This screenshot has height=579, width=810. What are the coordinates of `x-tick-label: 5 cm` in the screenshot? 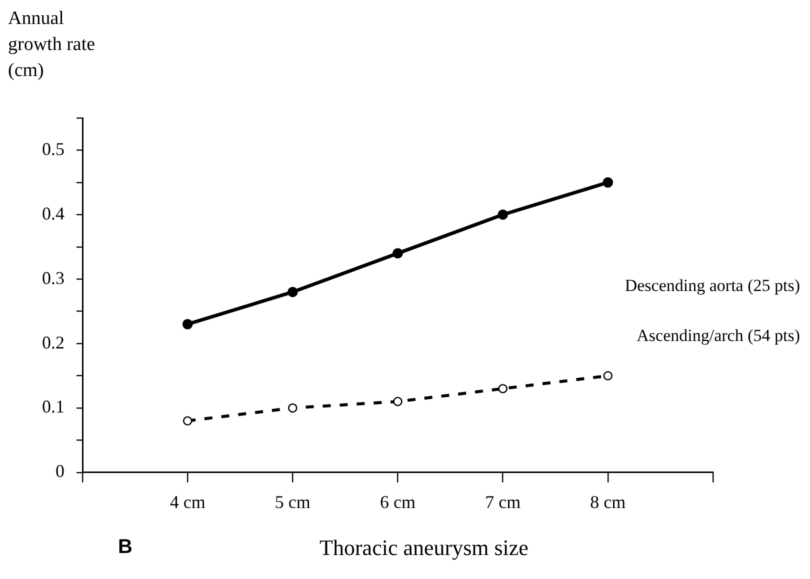 It's located at (292, 502).